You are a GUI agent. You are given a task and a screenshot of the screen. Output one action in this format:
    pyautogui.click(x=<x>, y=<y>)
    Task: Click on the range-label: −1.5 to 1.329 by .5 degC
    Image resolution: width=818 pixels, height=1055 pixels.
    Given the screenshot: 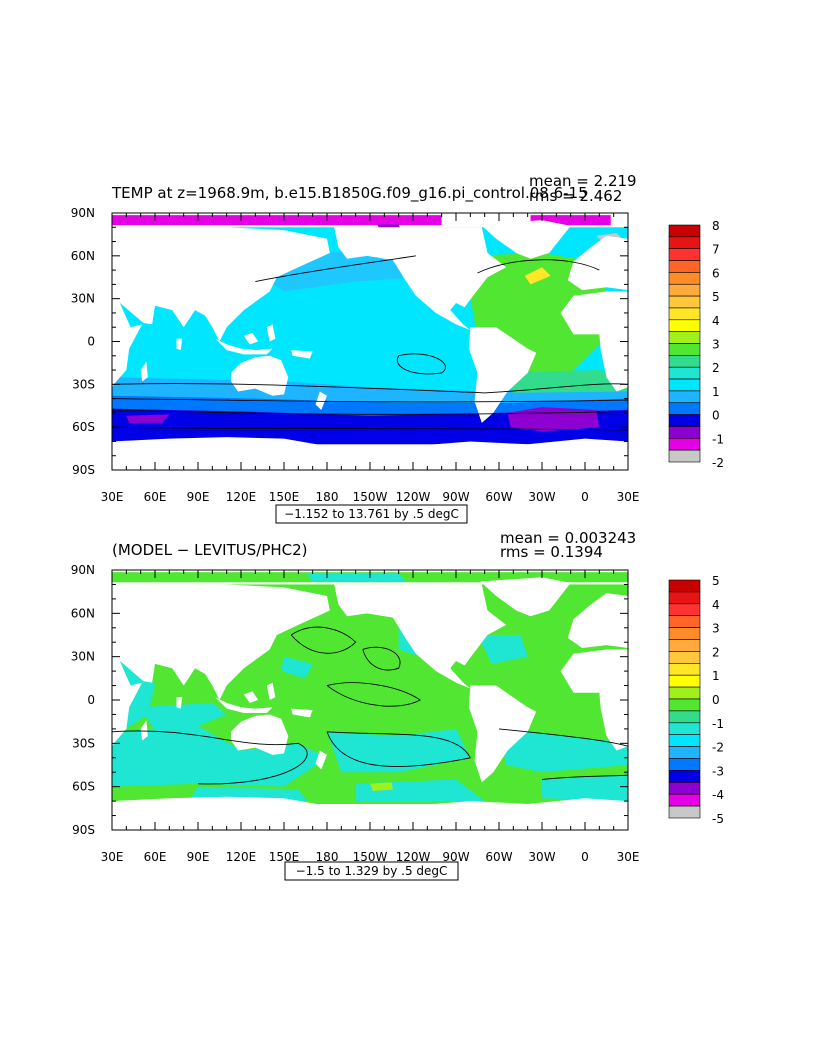 What is the action you would take?
    pyautogui.click(x=372, y=871)
    